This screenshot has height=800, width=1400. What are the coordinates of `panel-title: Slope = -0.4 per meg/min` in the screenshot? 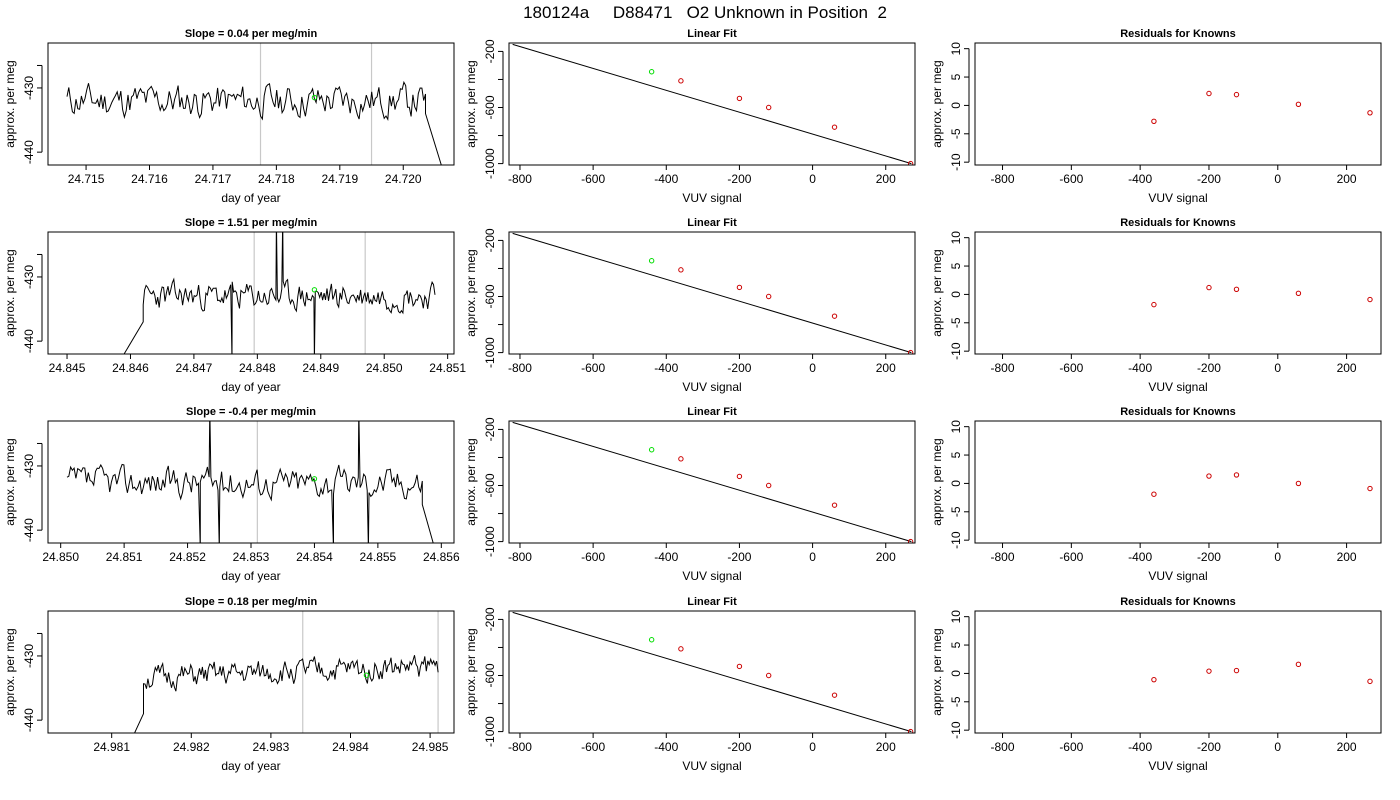 It's located at (251, 412).